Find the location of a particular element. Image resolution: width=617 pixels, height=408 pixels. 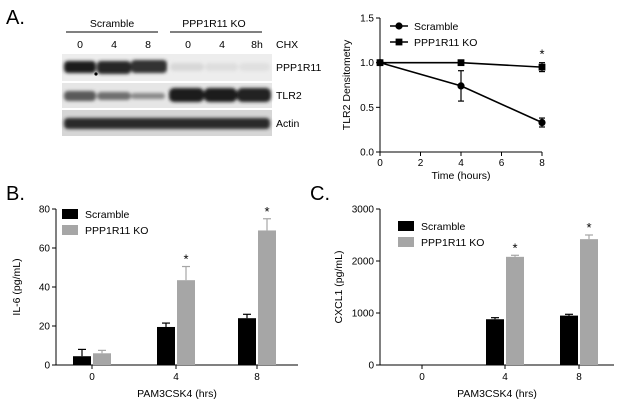

treatment-label: CHX is located at coordinates (287, 45).